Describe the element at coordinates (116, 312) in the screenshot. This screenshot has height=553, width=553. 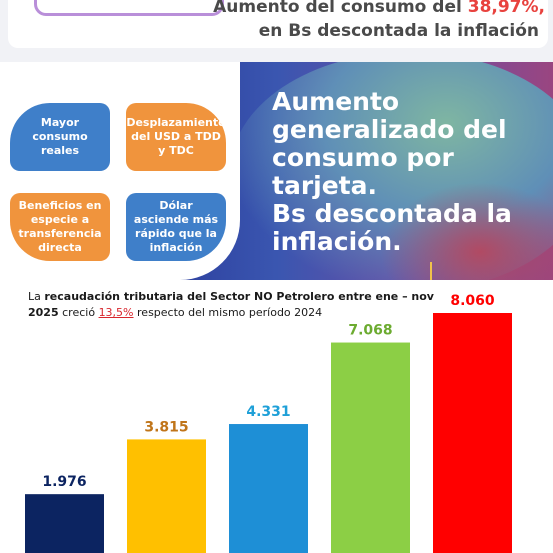
I see `caption-percent: 13,5%` at that location.